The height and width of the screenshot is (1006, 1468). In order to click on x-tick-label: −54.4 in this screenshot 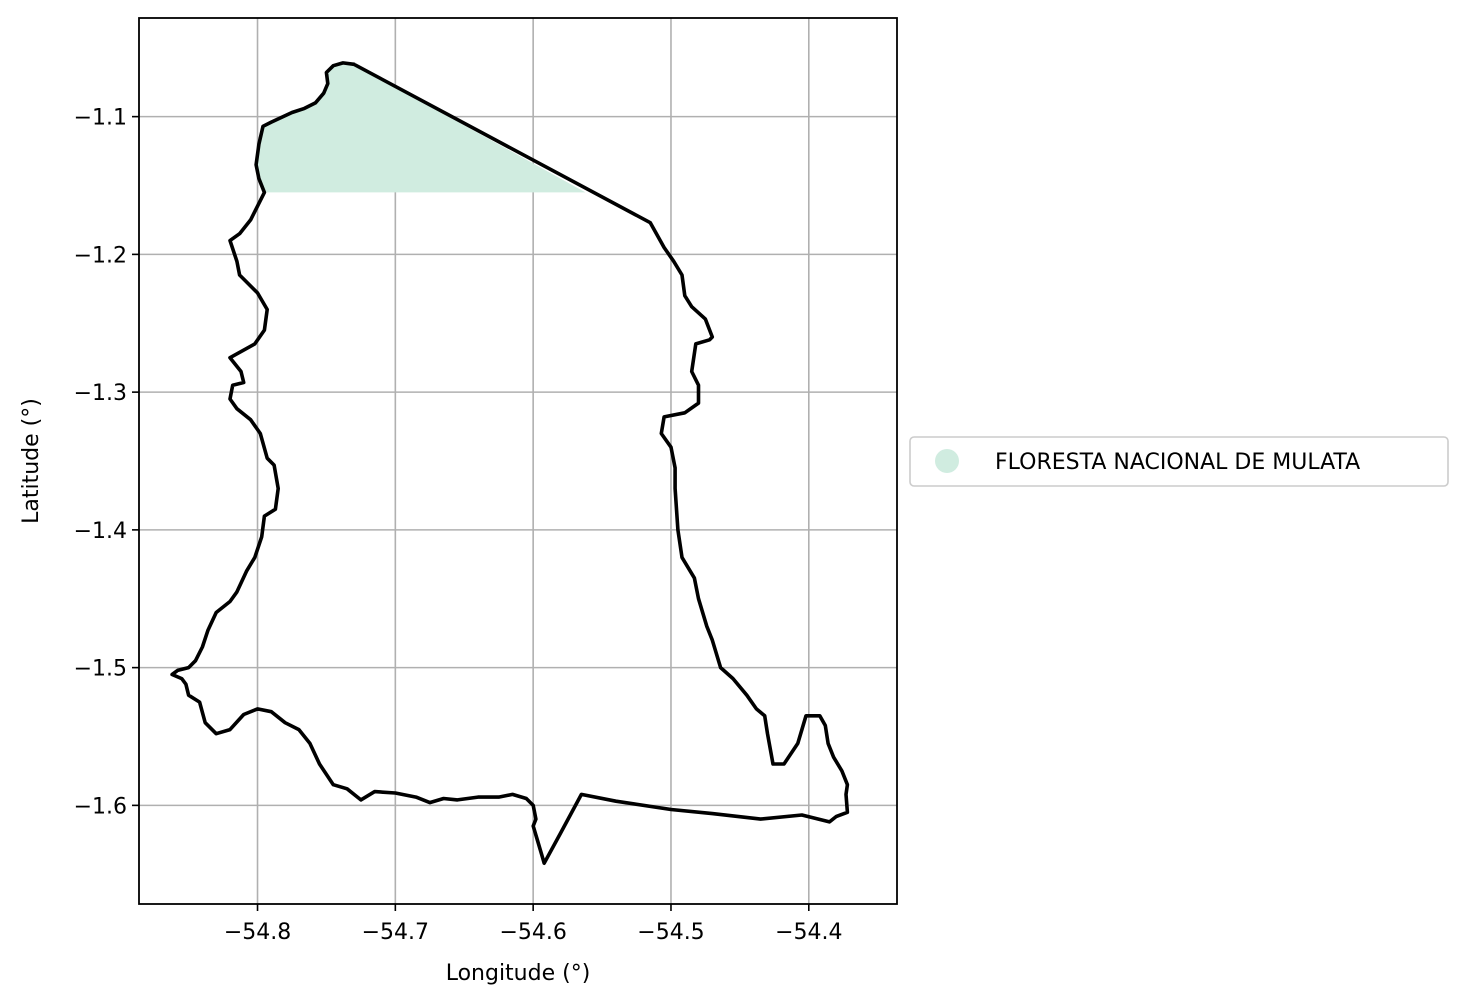, I will do `click(808, 932)`.